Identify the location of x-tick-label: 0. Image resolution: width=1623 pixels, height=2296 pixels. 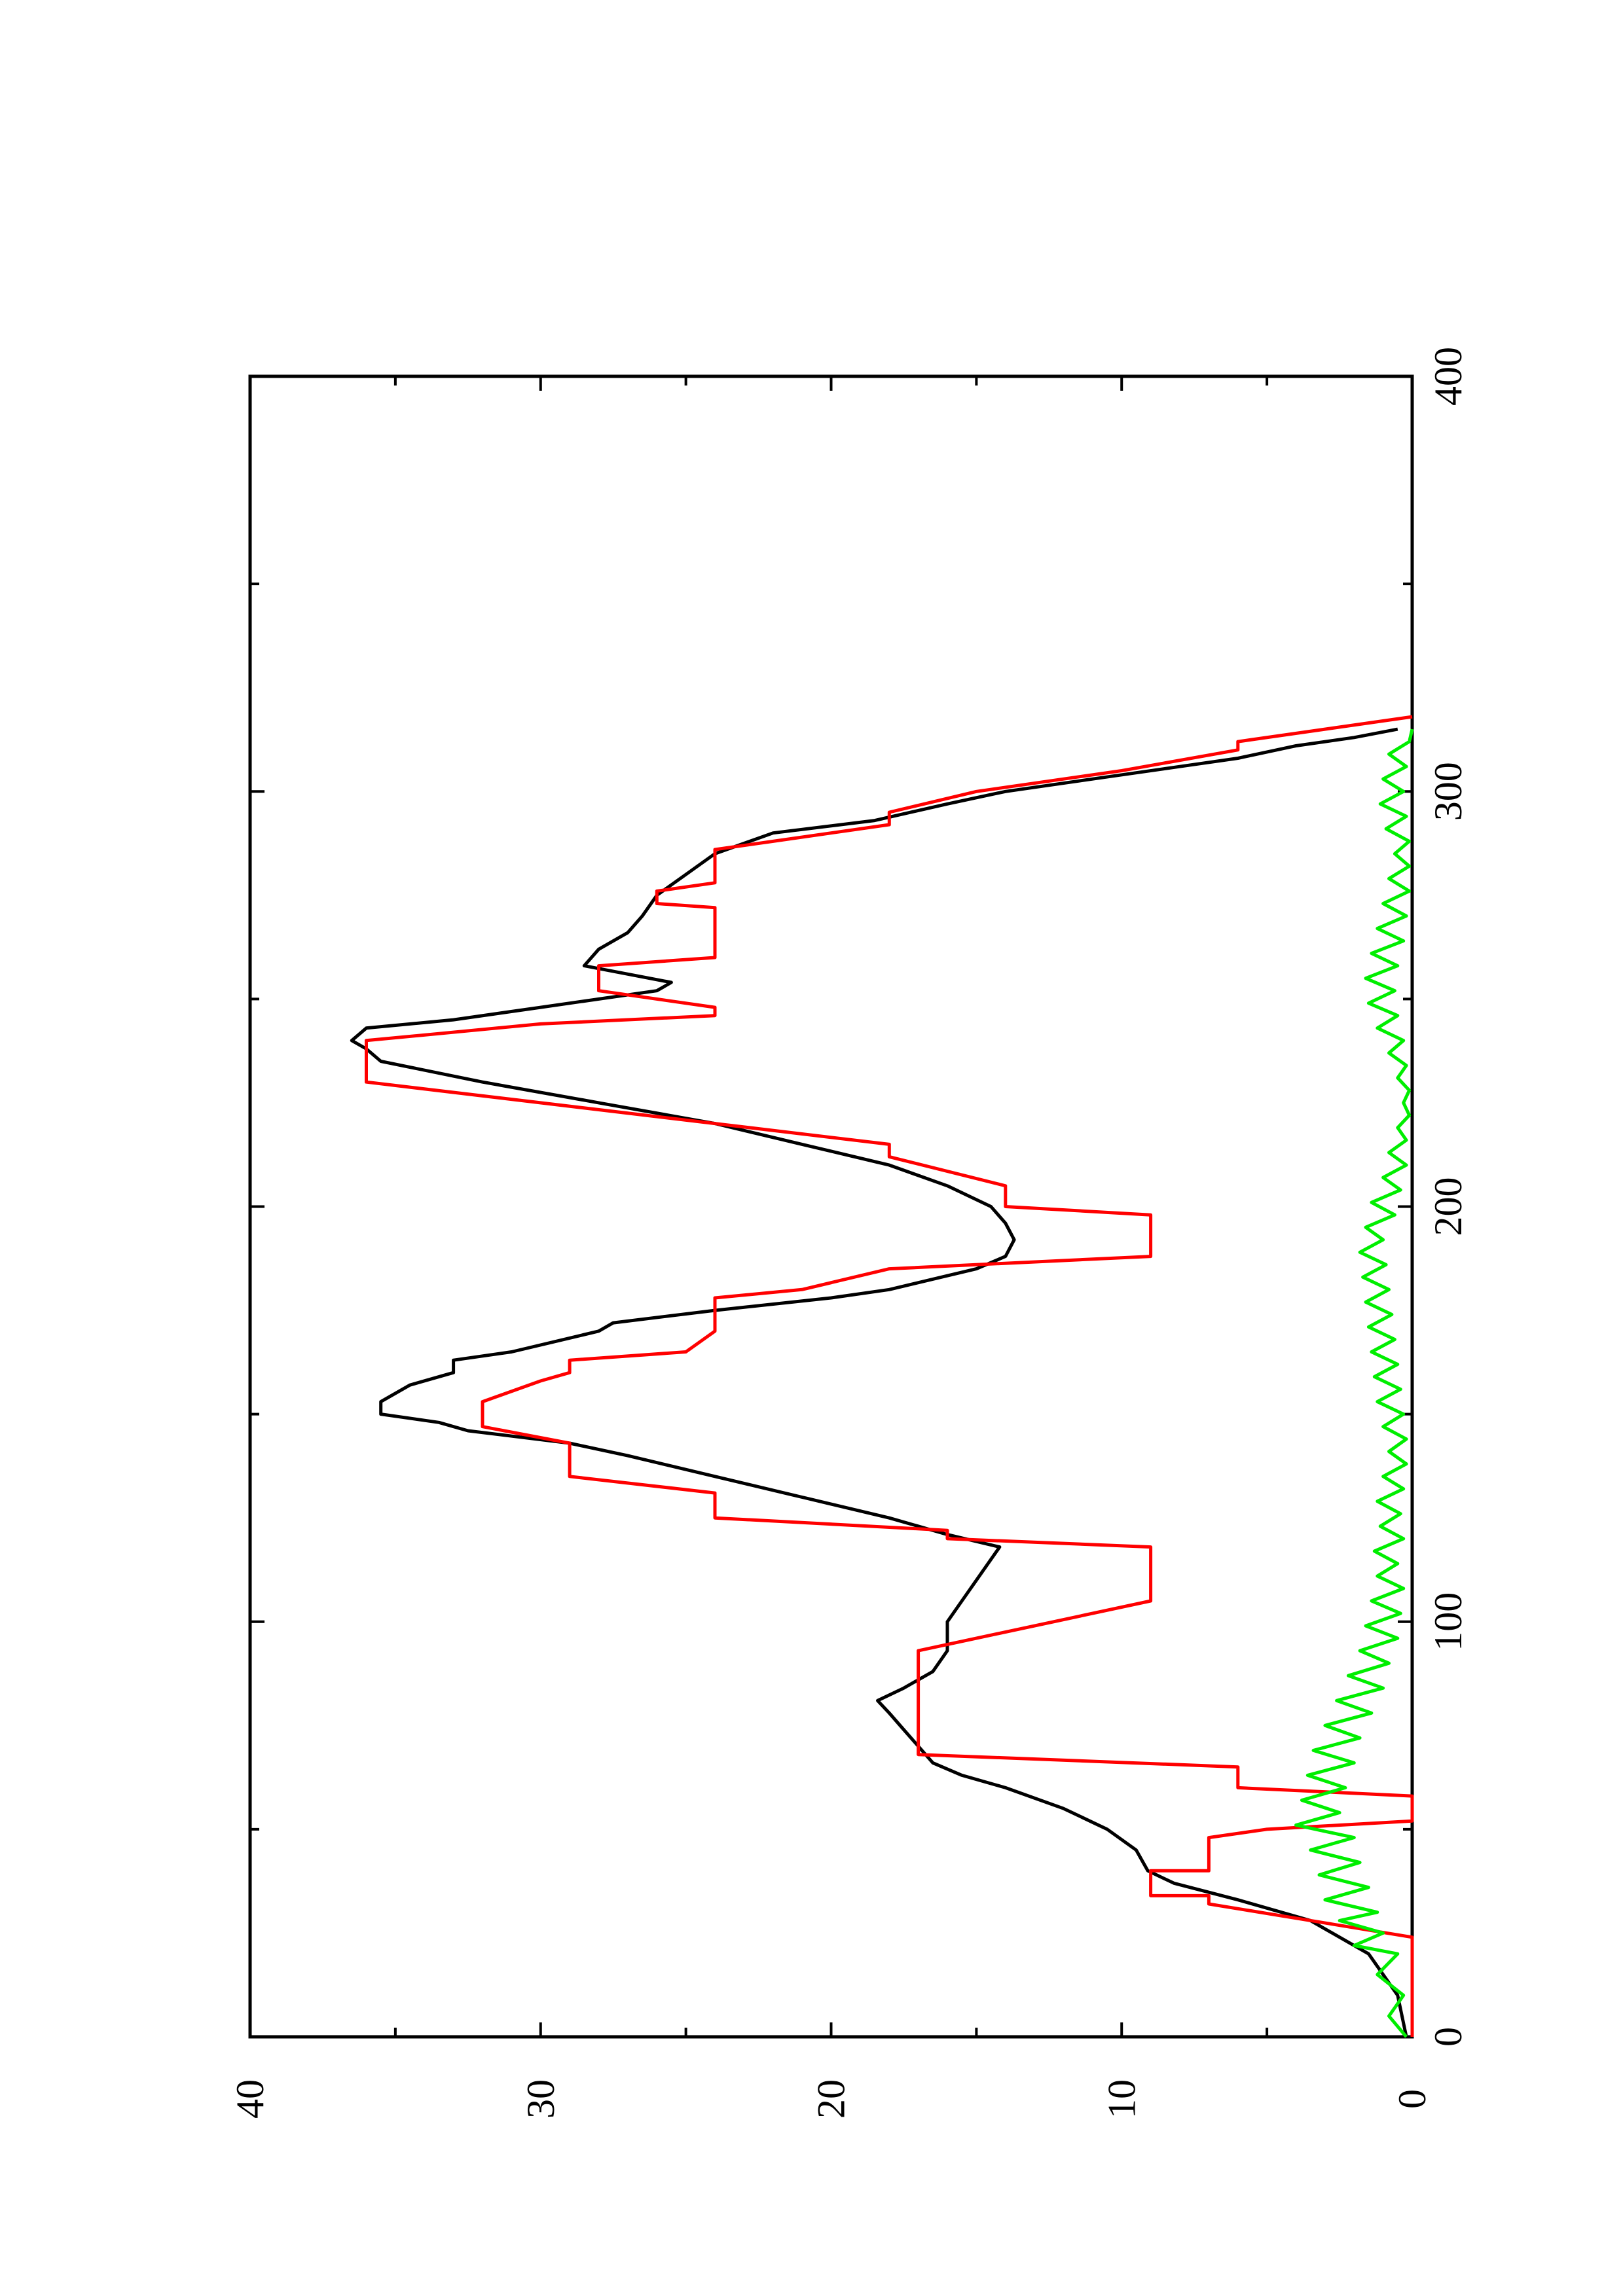
(1448, 2037).